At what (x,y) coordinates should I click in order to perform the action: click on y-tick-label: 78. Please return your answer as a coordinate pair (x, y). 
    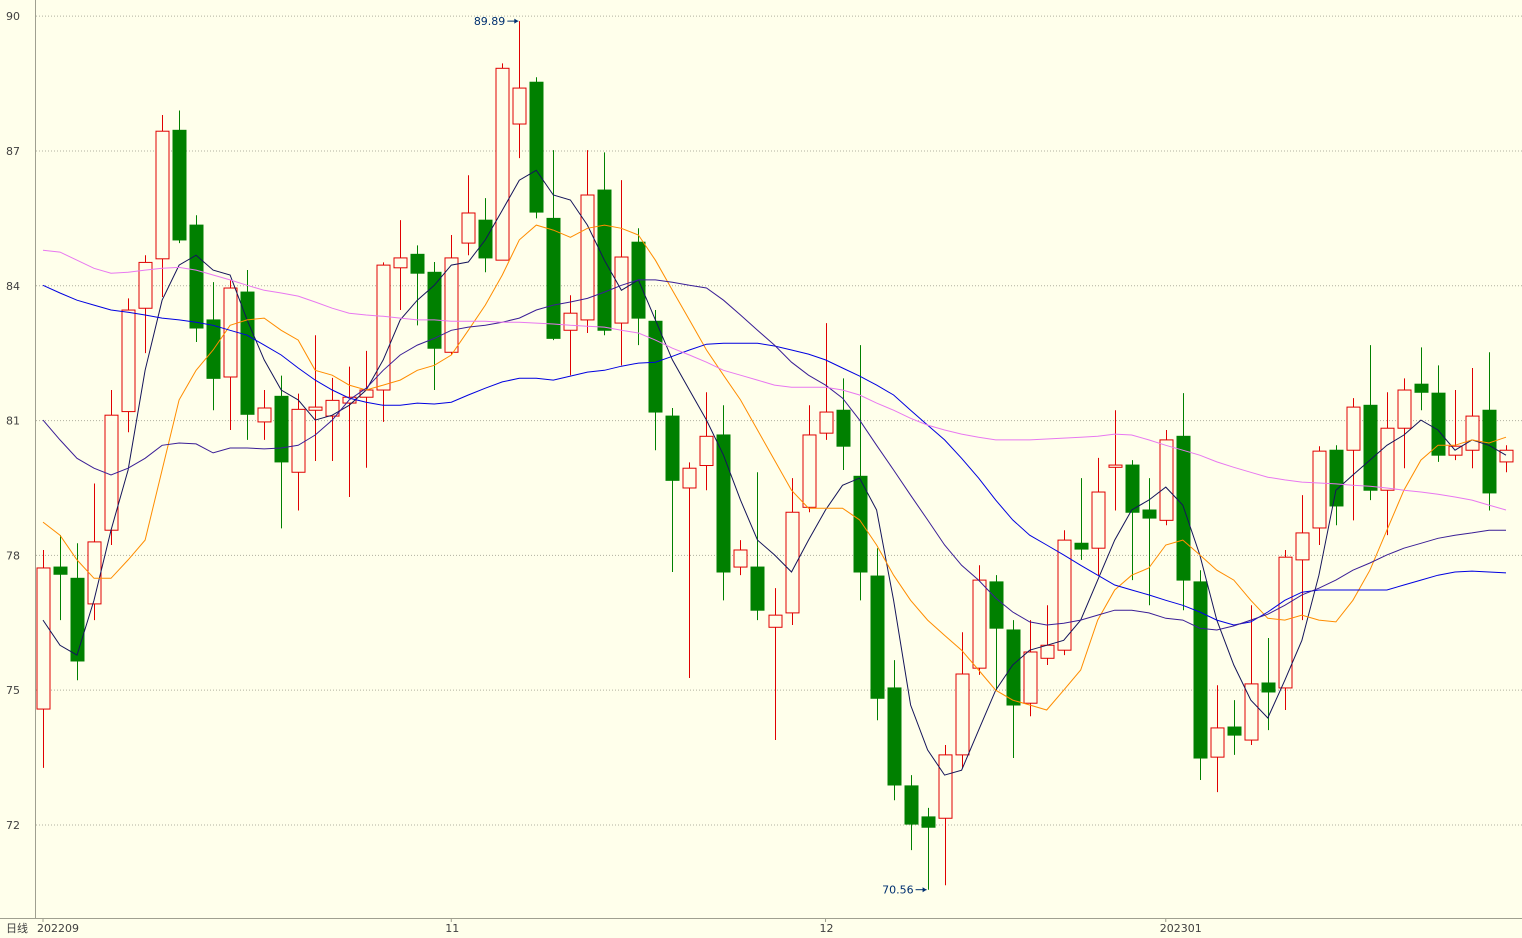
    Looking at the image, I should click on (13, 555).